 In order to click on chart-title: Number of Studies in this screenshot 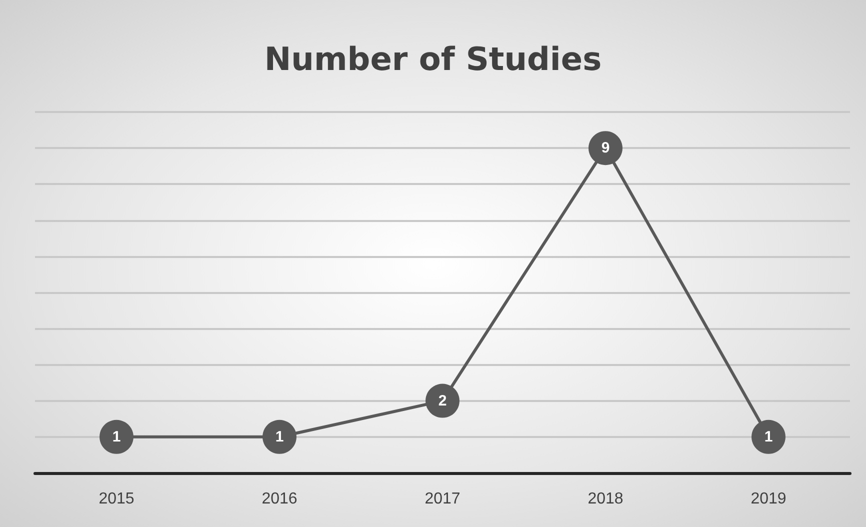, I will do `click(433, 59)`.